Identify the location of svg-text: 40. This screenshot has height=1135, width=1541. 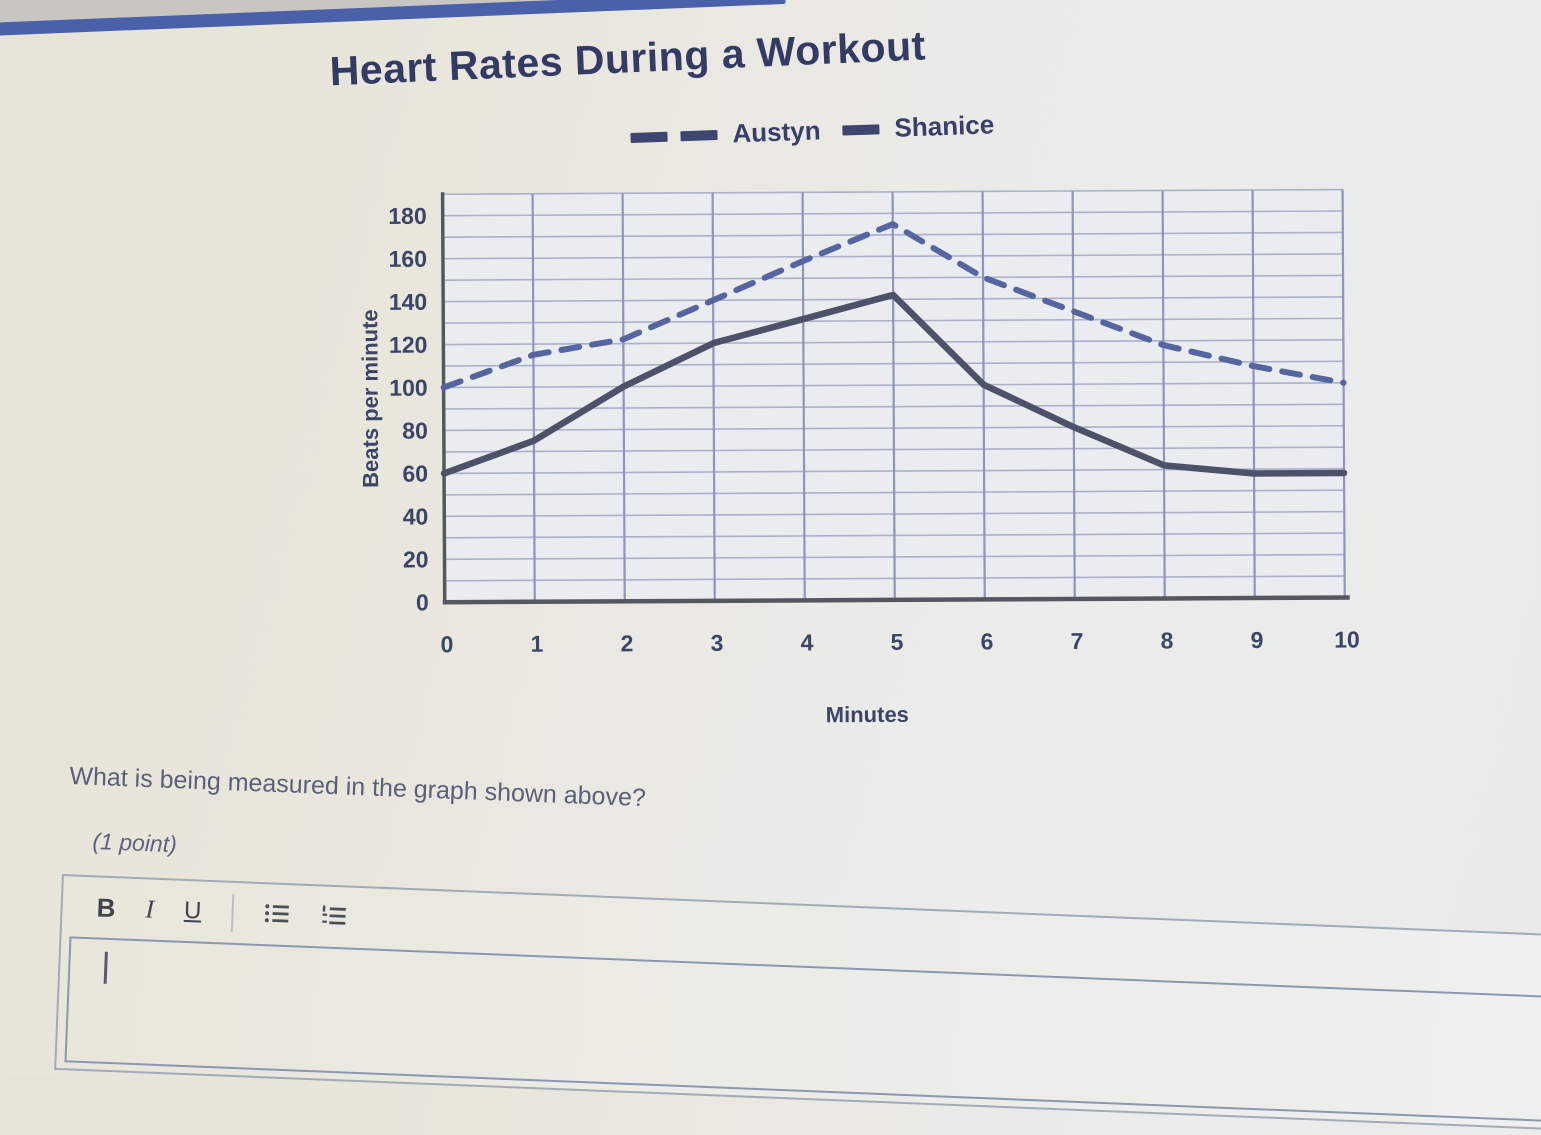
(416, 516).